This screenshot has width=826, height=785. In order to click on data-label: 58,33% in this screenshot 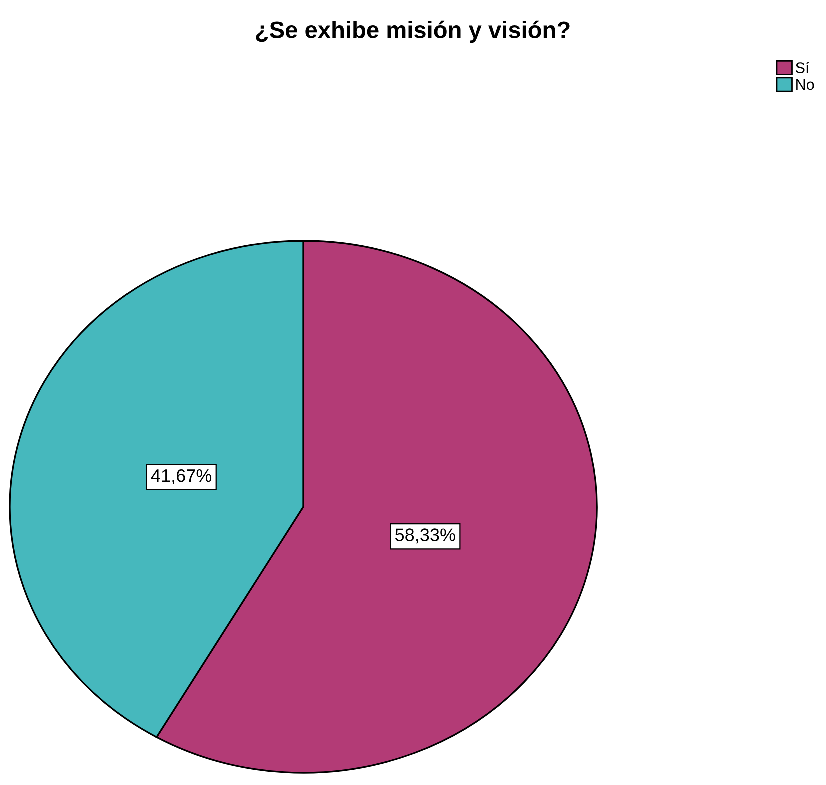, I will do `click(426, 536)`.